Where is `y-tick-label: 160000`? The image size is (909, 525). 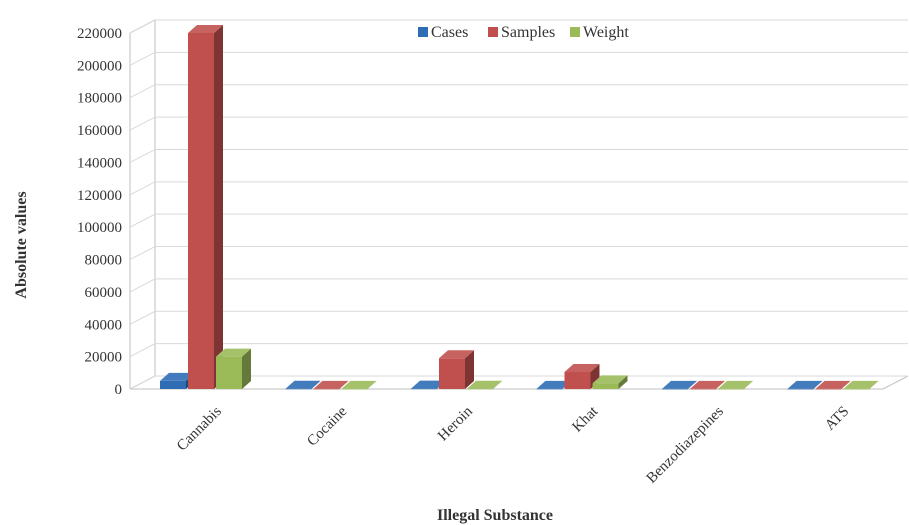
y-tick-label: 160000 is located at coordinates (99, 131).